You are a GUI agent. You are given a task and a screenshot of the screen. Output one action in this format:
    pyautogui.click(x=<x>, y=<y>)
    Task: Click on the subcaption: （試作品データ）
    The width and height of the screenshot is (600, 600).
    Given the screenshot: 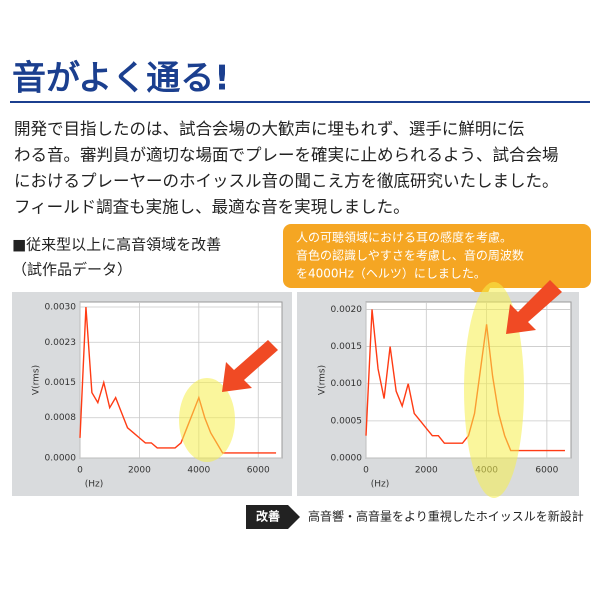 What is the action you would take?
    pyautogui.click(x=72, y=270)
    